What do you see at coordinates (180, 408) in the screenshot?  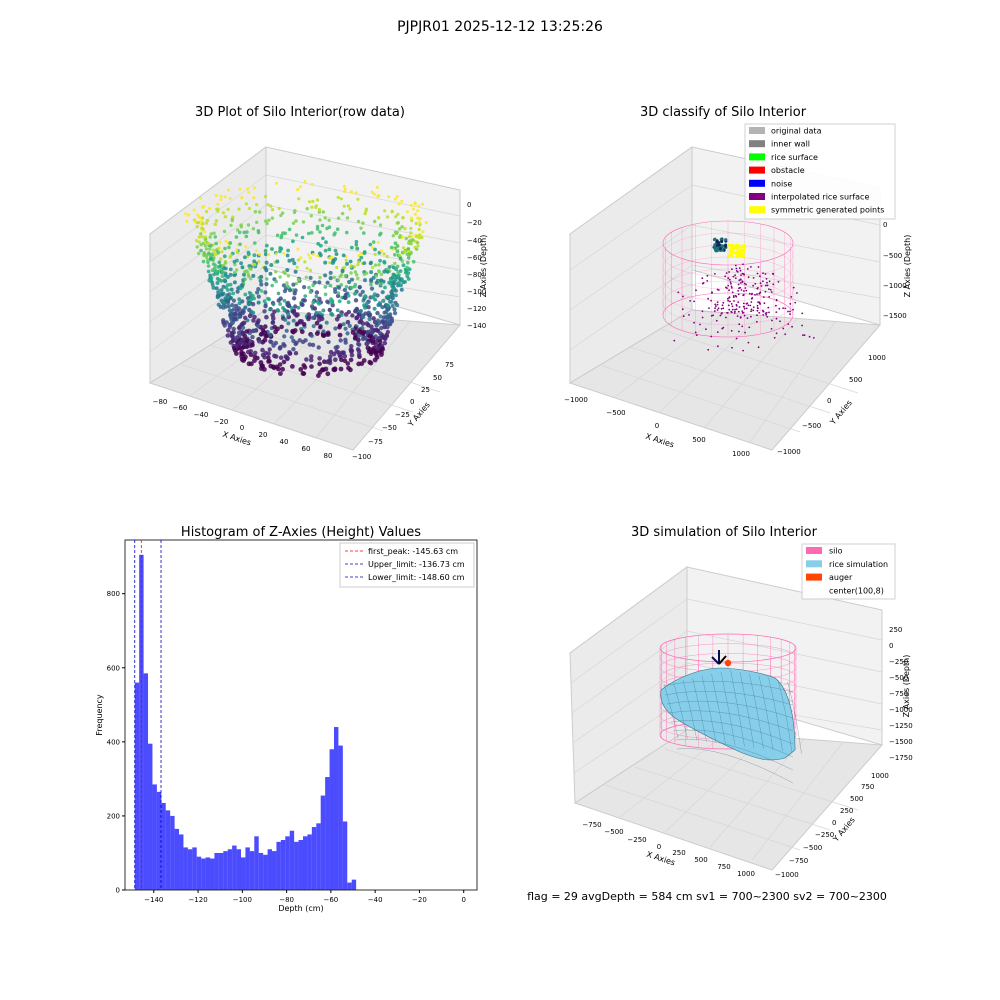 I see `svg-text: −60` at bounding box center [180, 408].